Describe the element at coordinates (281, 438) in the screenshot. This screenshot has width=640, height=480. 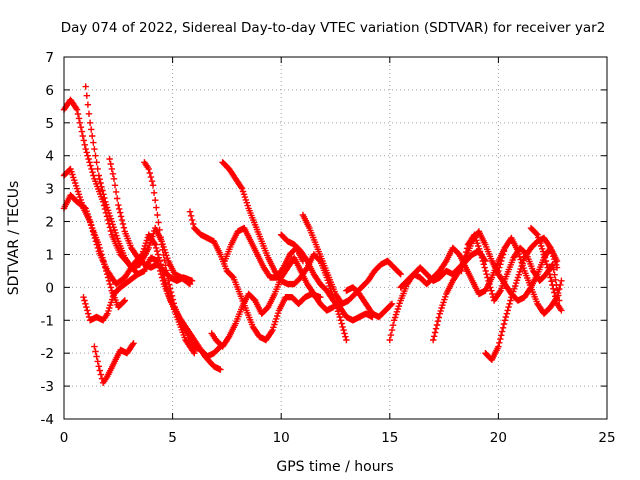
I see `x-tick-label: 10` at that location.